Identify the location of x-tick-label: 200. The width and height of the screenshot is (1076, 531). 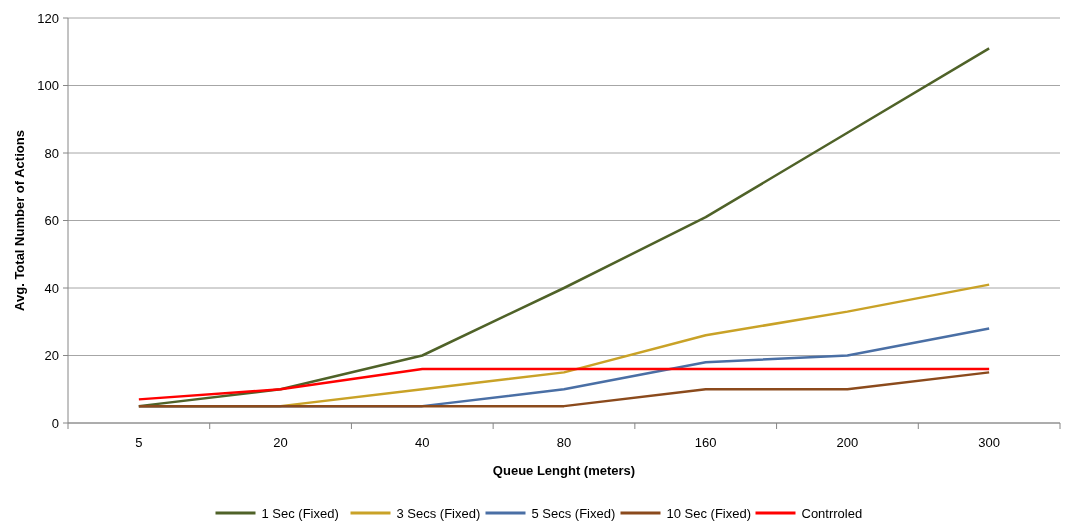
(847, 442).